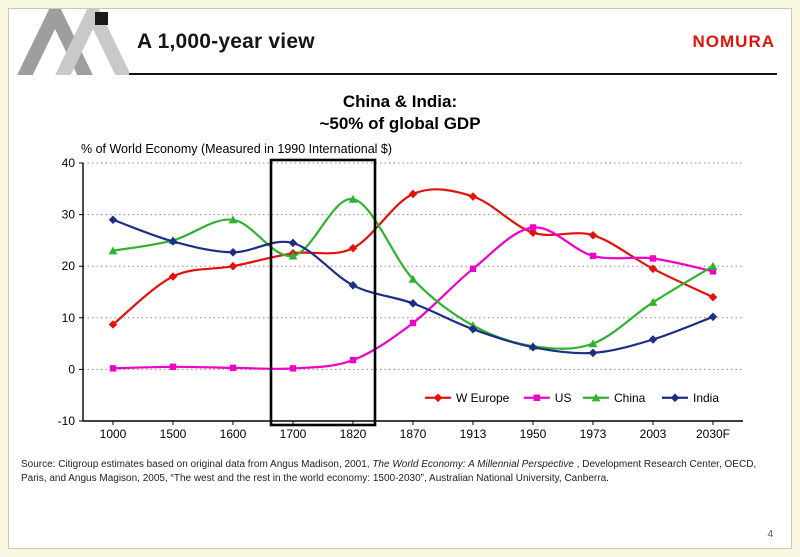 Image resolution: width=800 pixels, height=557 pixels. Describe the element at coordinates (690, 398) in the screenshot. I see `legend-item: India` at that location.